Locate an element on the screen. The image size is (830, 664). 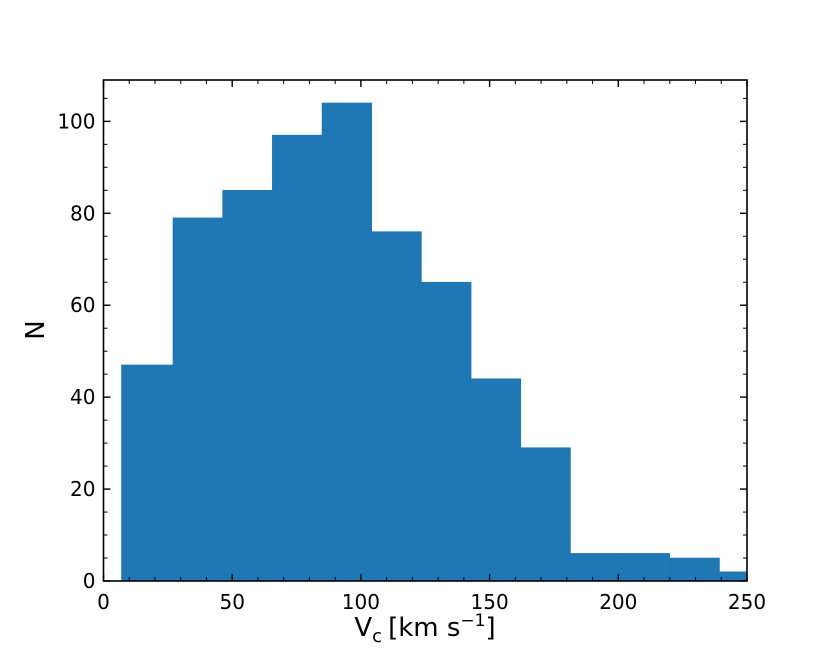
y-tick-label: 100 is located at coordinates (76, 121).